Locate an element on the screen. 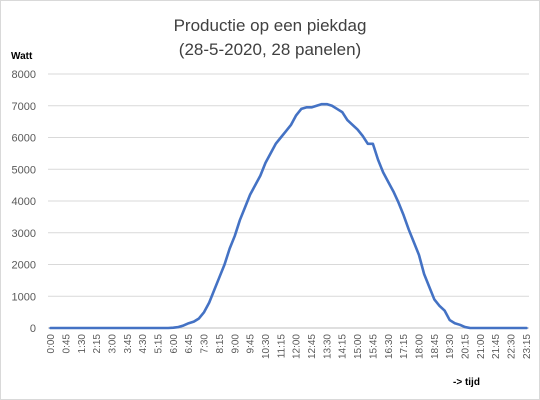 The image size is (540, 400). x-tick-label: 13:30 is located at coordinates (327, 346).